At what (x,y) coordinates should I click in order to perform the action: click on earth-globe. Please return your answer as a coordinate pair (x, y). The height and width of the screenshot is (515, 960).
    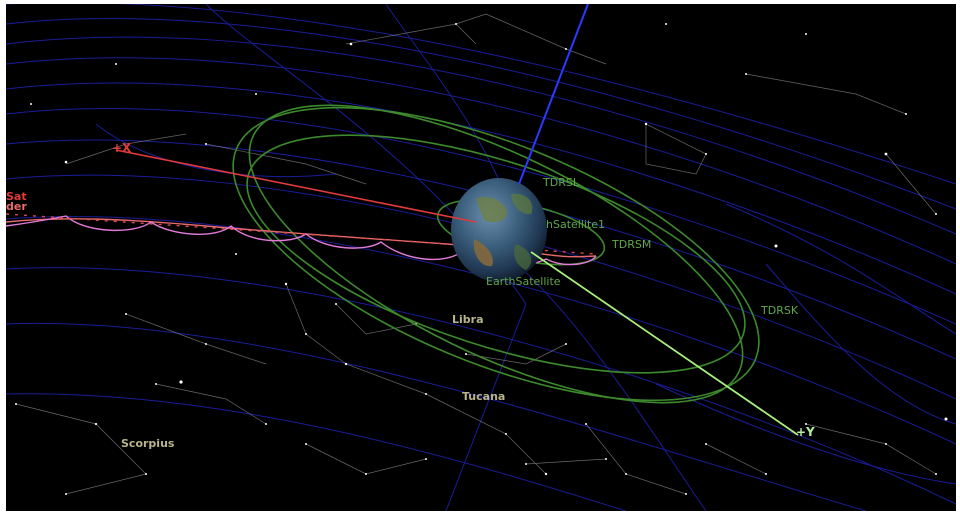
    Looking at the image, I should click on (499, 230).